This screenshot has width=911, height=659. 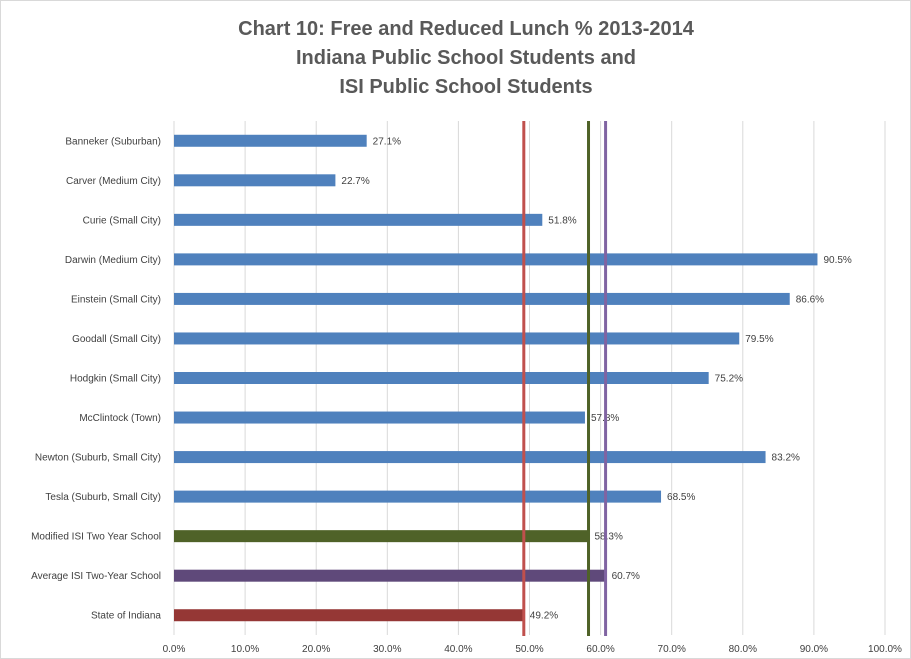 What do you see at coordinates (885, 649) in the screenshot?
I see `x-tick-label: 100.0%` at bounding box center [885, 649].